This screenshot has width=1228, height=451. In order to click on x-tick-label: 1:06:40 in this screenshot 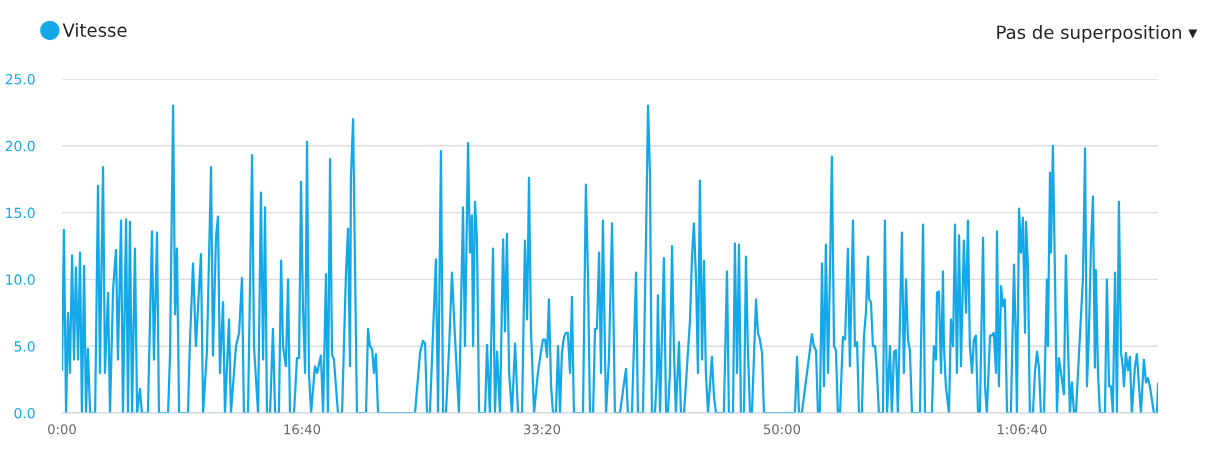, I will do `click(1022, 429)`.